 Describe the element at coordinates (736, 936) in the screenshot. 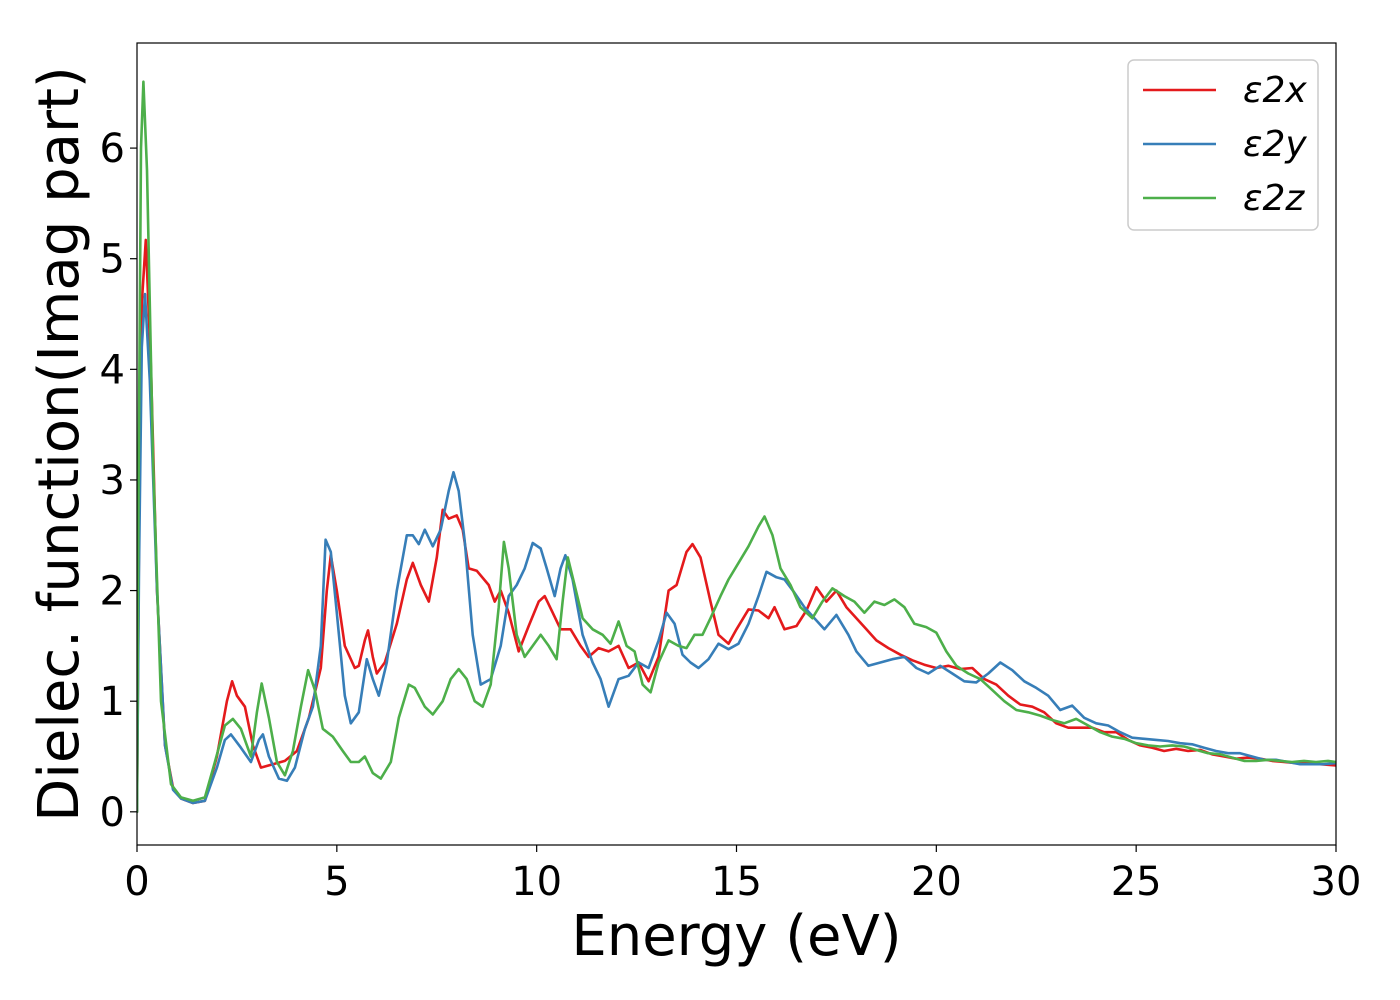

I see `x-axis-title: Energy (eV)` at that location.